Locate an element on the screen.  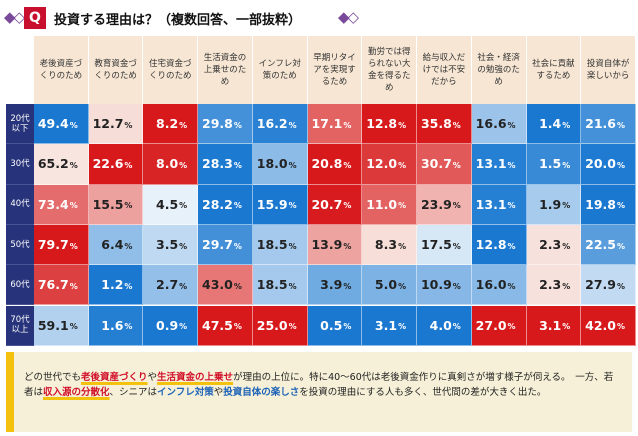
heatmap-cell: 15.5% is located at coordinates (116, 204).